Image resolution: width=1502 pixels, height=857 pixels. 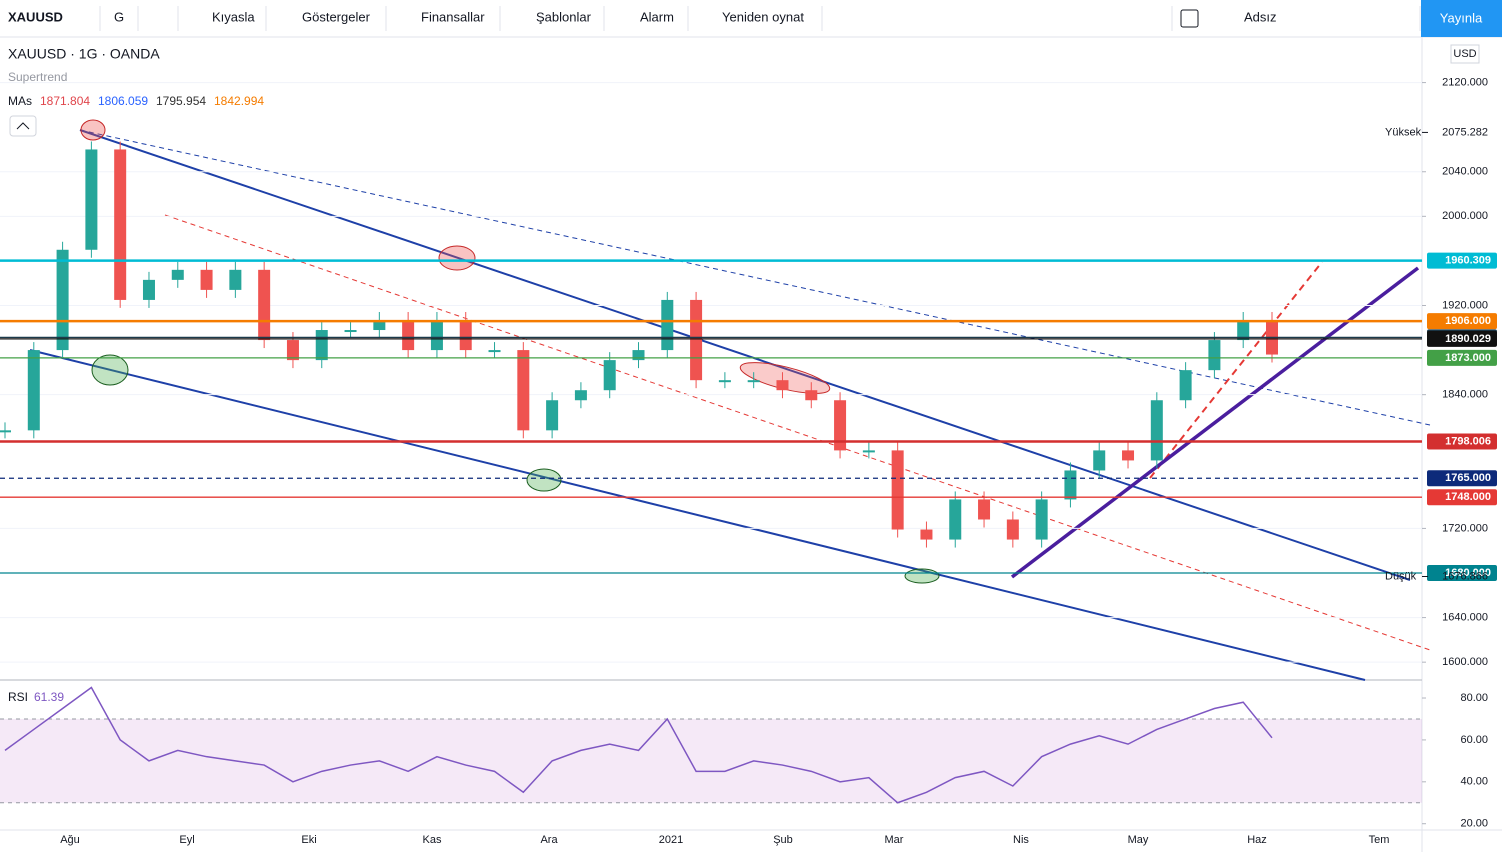 I want to click on x-tick-label: Ara, so click(x=549, y=840).